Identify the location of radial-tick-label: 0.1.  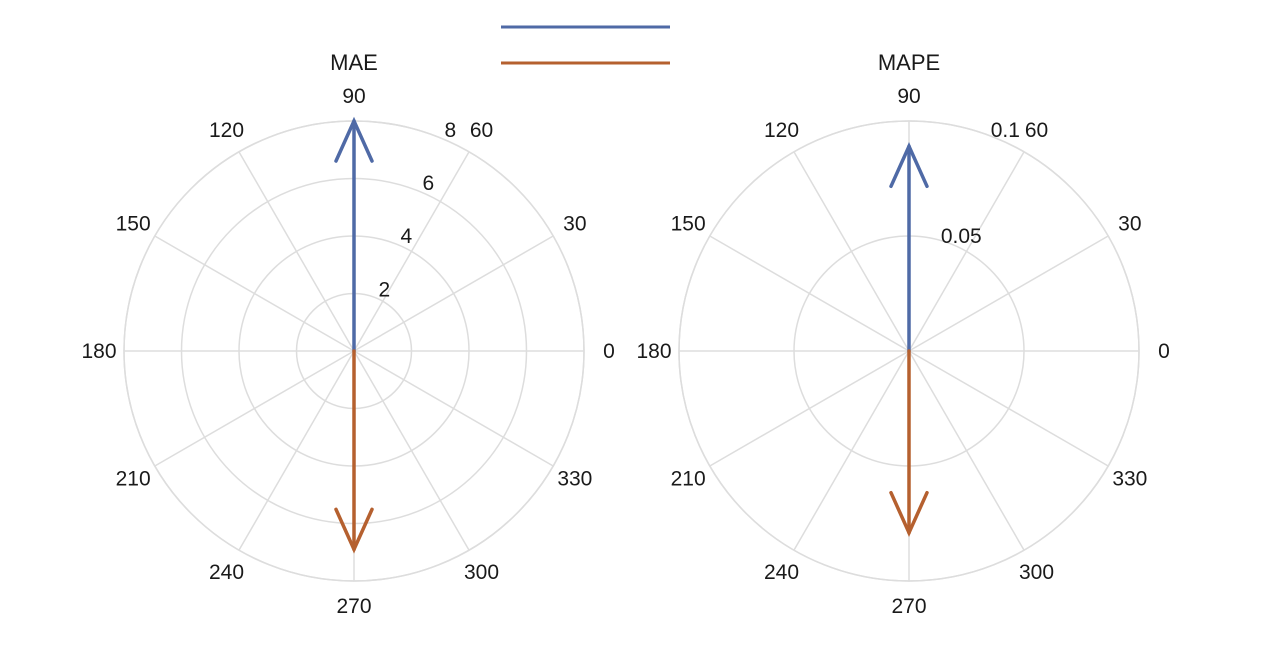
(1005, 130).